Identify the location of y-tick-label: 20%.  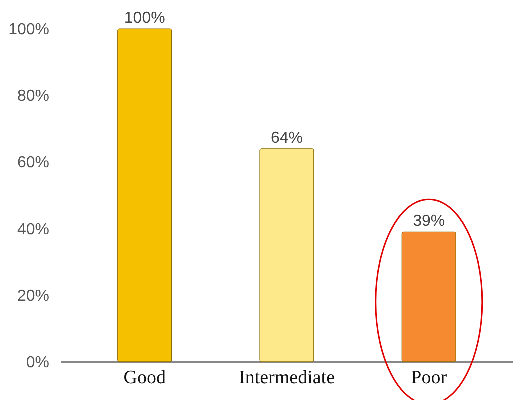
(33, 296).